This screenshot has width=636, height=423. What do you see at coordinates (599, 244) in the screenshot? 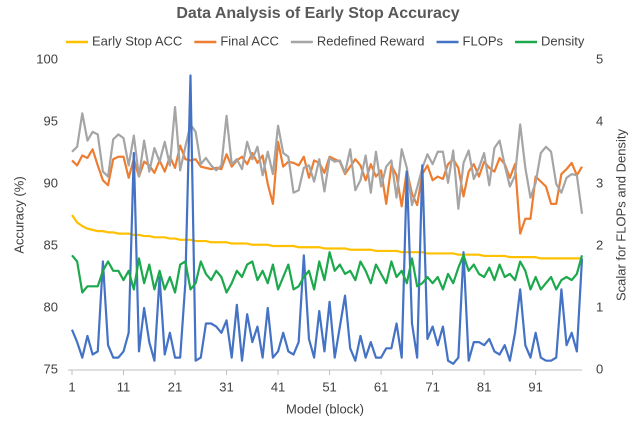
I see `y2-tick-label: 2` at bounding box center [599, 244].